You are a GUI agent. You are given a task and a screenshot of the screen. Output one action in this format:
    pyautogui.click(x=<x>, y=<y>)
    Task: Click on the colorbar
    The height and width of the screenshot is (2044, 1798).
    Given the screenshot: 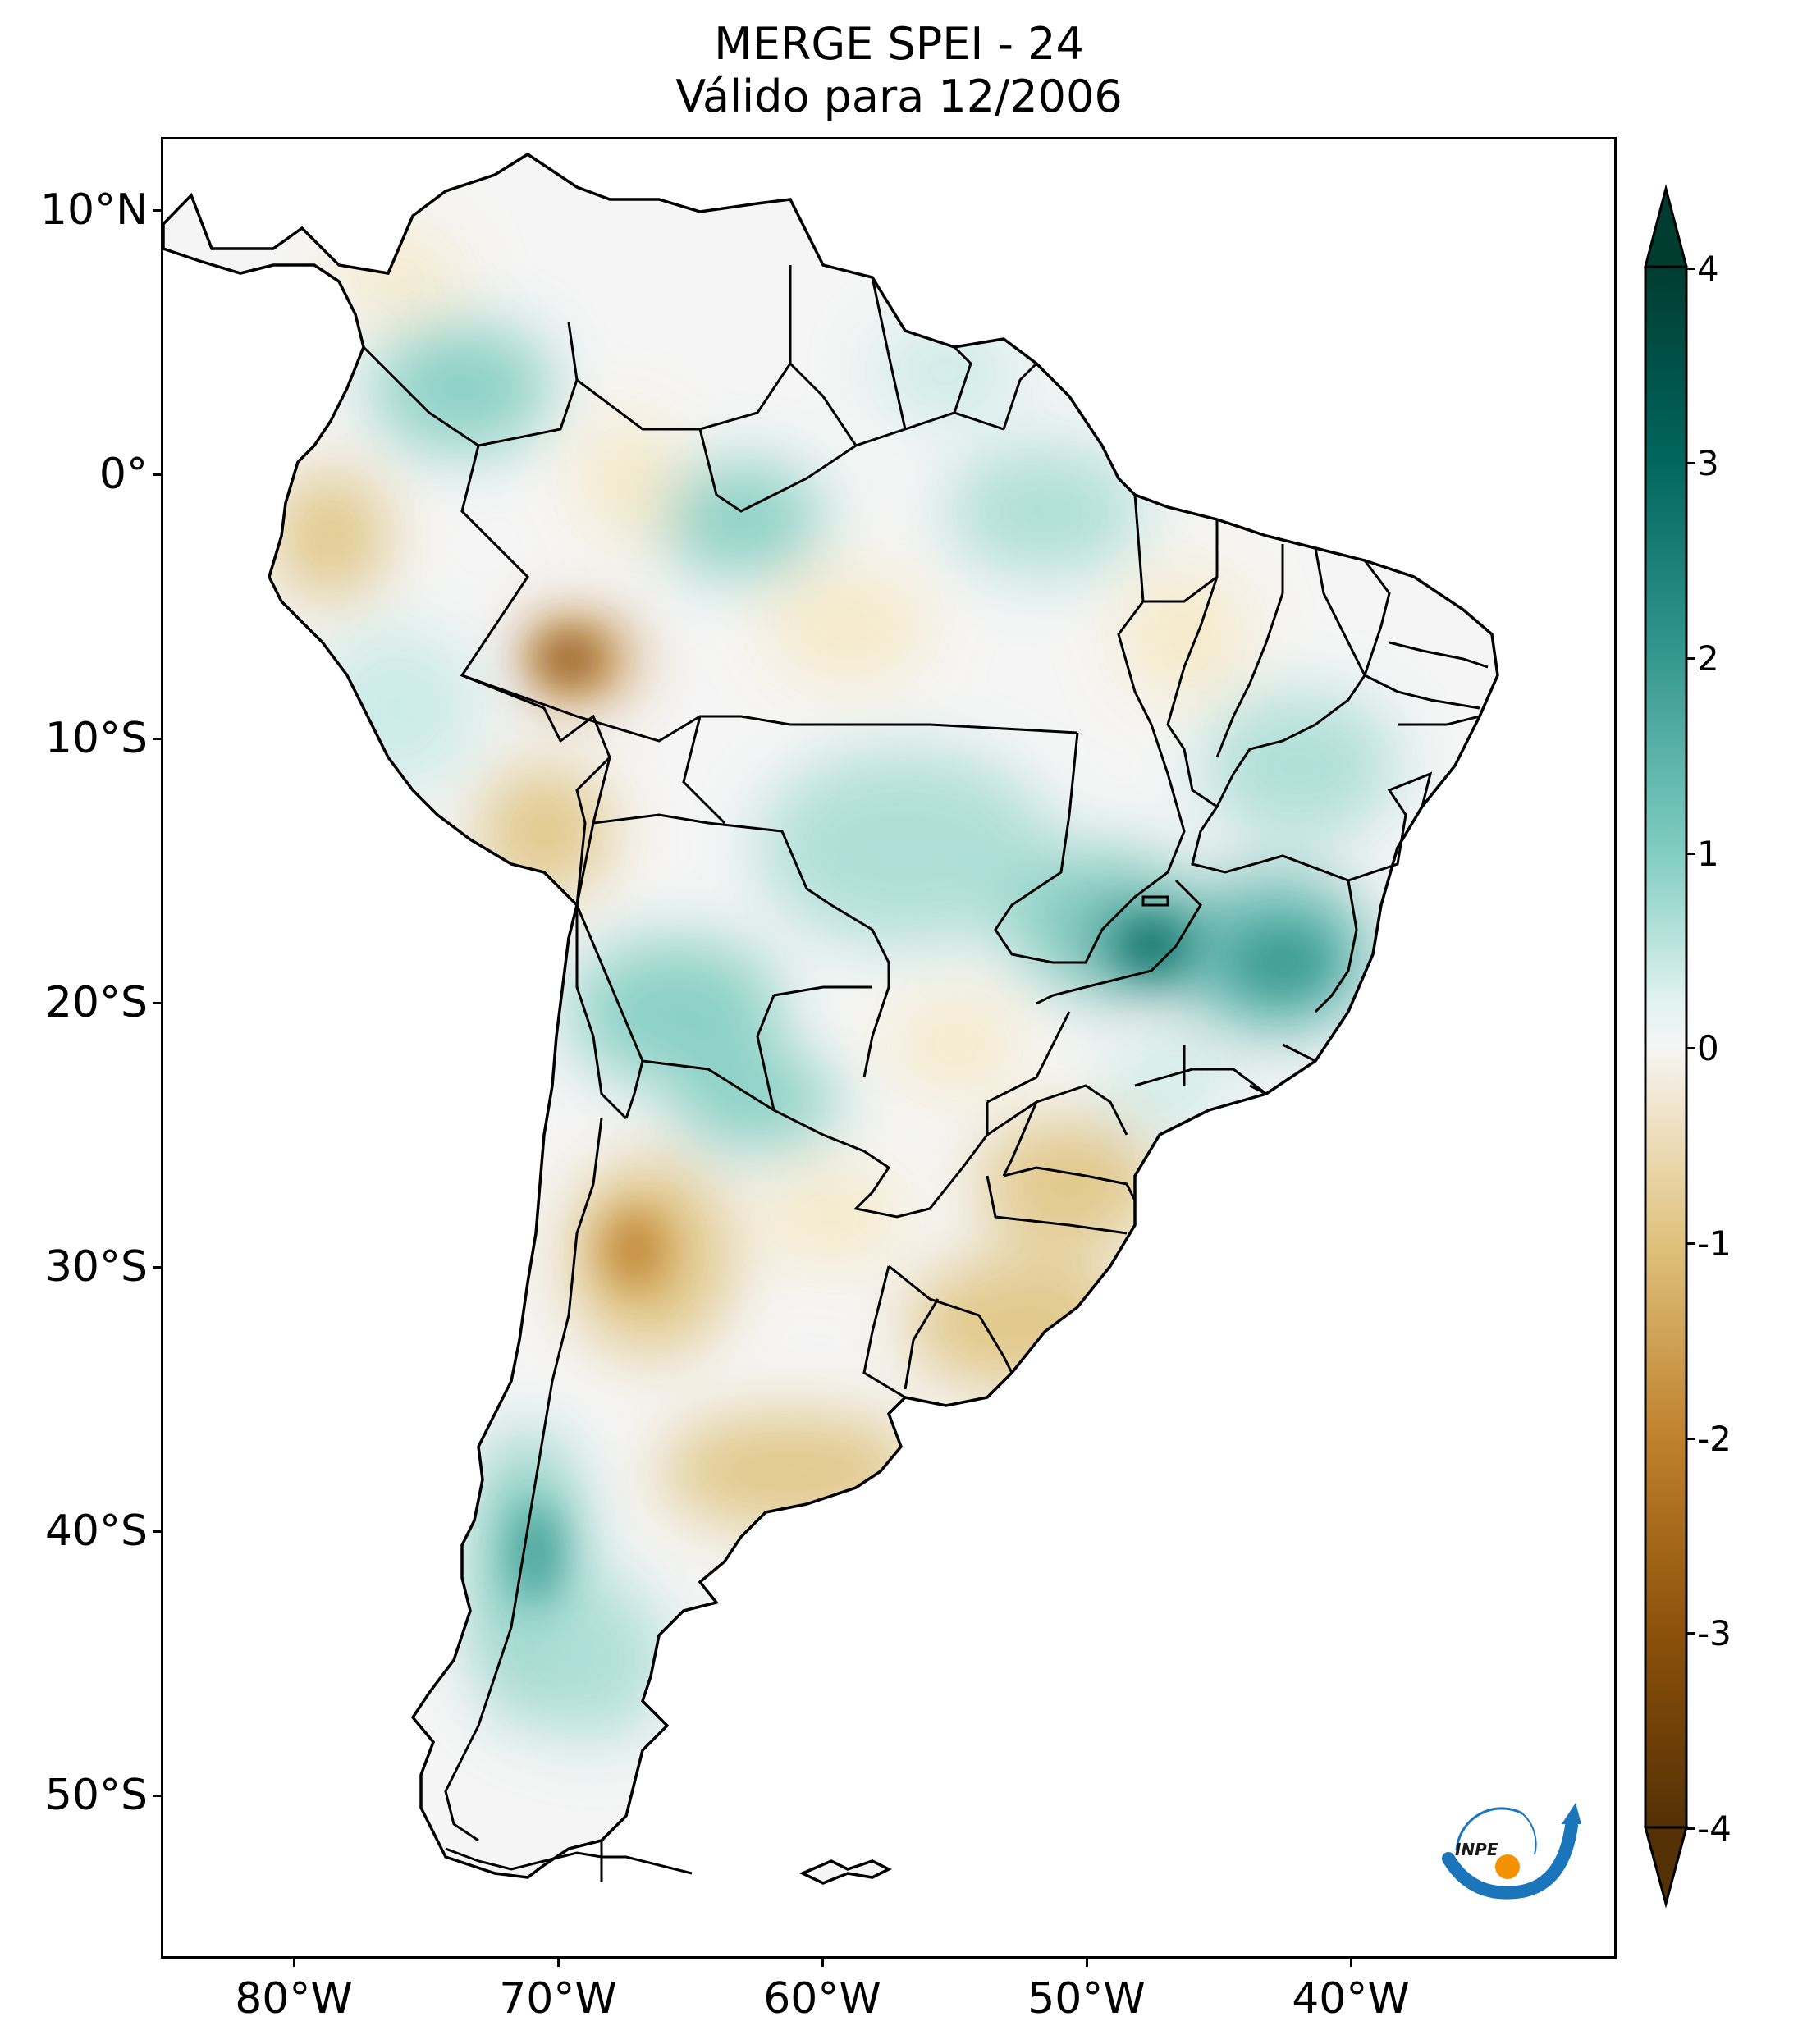 What is the action you would take?
    pyautogui.click(x=1666, y=1046)
    